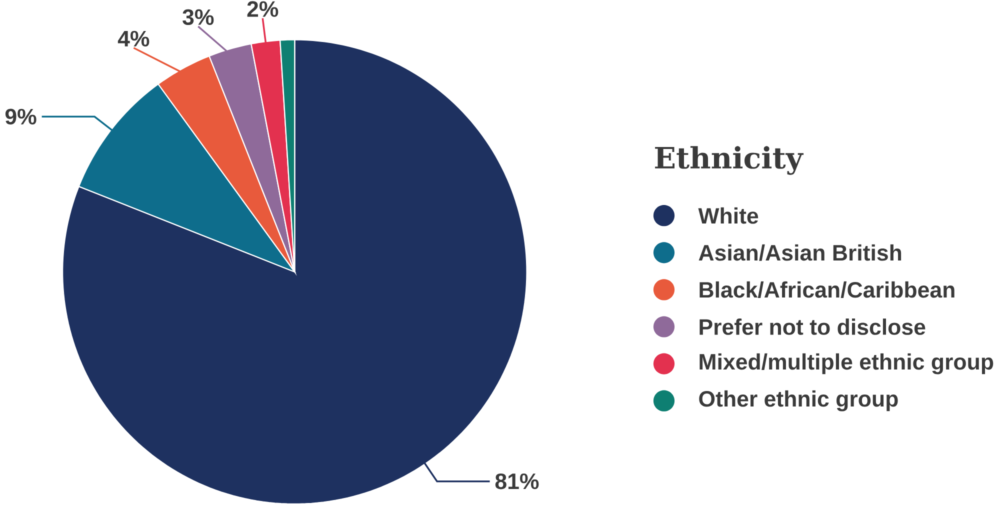 The width and height of the screenshot is (994, 505). Describe the element at coordinates (847, 364) in the screenshot. I see `legend-label: Mixed/multiple ethnic group` at that location.